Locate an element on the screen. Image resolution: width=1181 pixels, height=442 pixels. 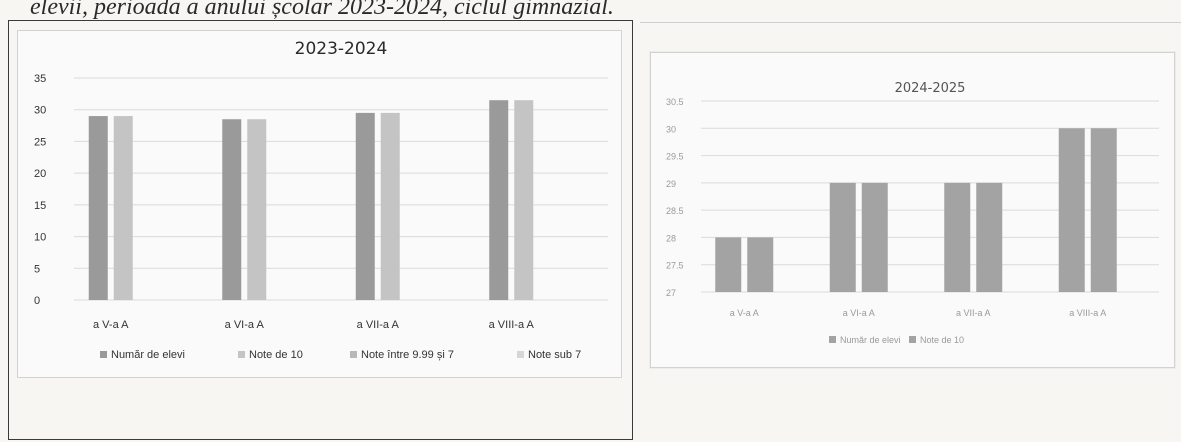
y-tick-label: 28.5 is located at coordinates (675, 211).